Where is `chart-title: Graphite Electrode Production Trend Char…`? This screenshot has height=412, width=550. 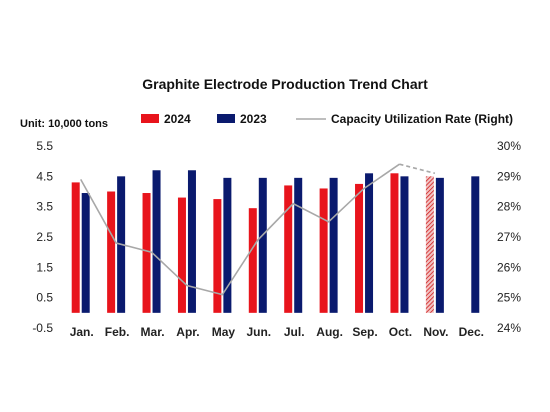 chart-title: Graphite Electrode Production Trend Char… is located at coordinates (285, 84).